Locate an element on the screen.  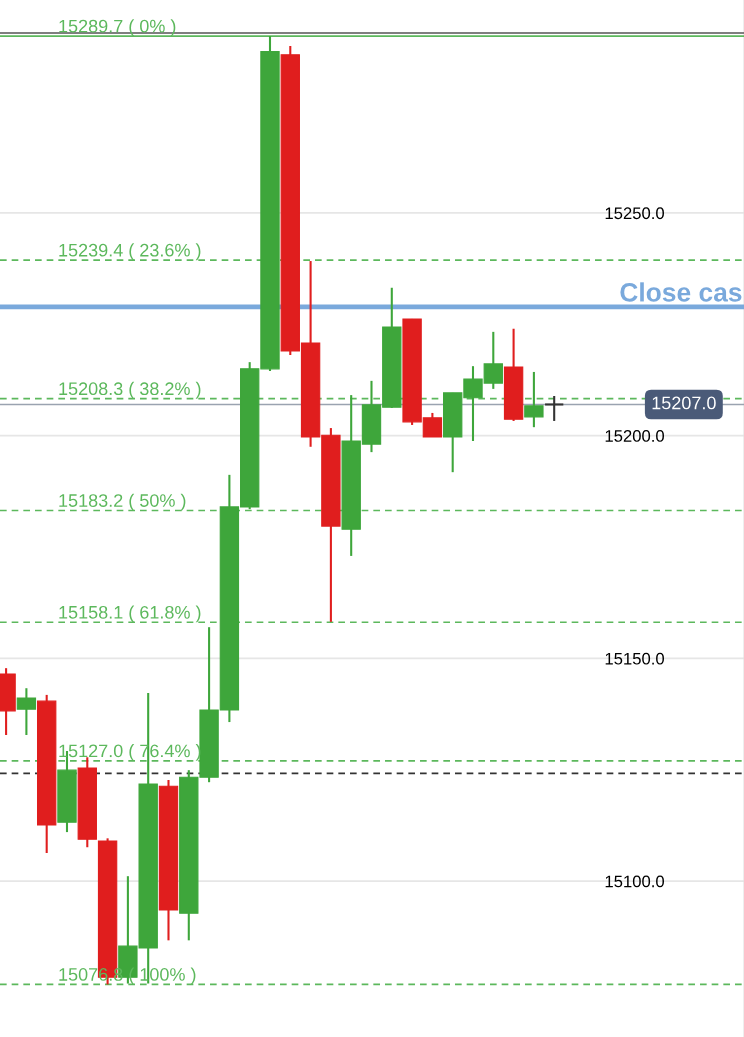
ref-line-label: 15208.3 ( 38.2% ) is located at coordinates (130, 390).